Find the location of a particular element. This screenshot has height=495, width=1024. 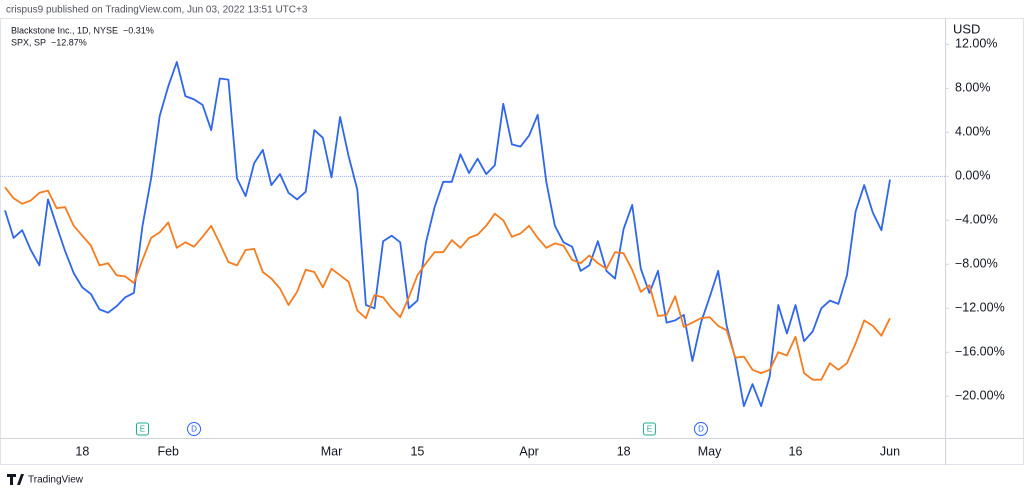

x-tick-label: Jun is located at coordinates (890, 451).